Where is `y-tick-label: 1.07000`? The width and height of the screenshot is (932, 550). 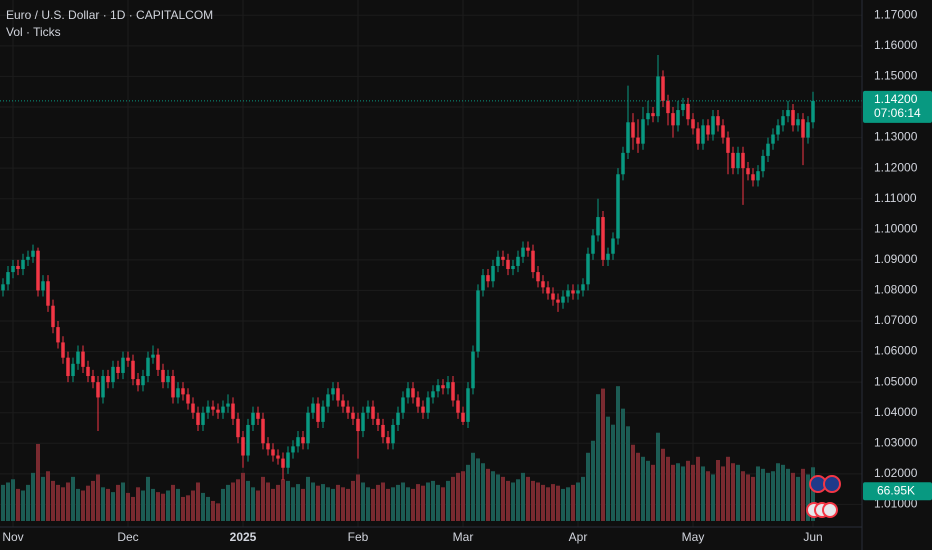
y-tick-label: 1.07000 is located at coordinates (896, 320).